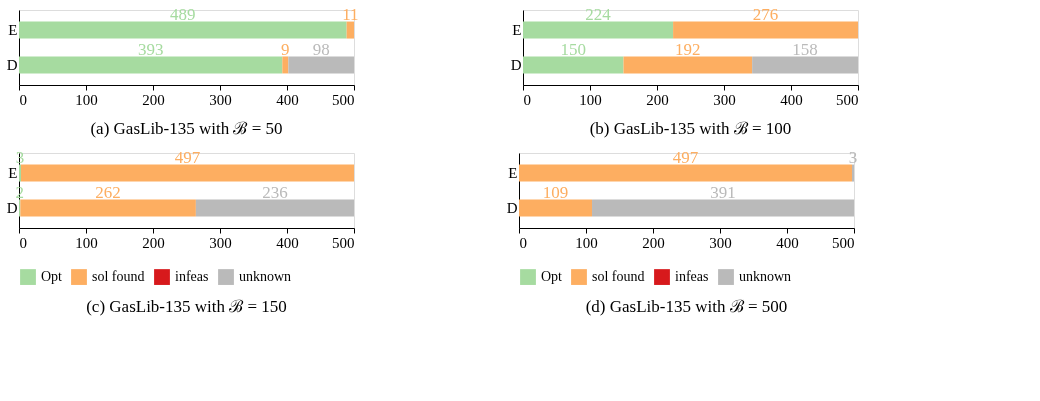  I want to click on data-label: 224, so click(598, 15).